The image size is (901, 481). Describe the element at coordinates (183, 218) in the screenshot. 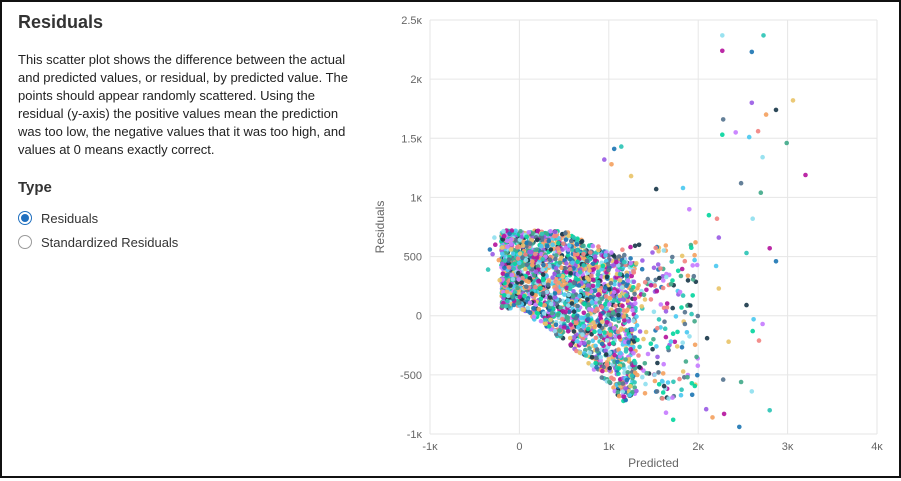

I see `radio-residuals: Residuals` at that location.